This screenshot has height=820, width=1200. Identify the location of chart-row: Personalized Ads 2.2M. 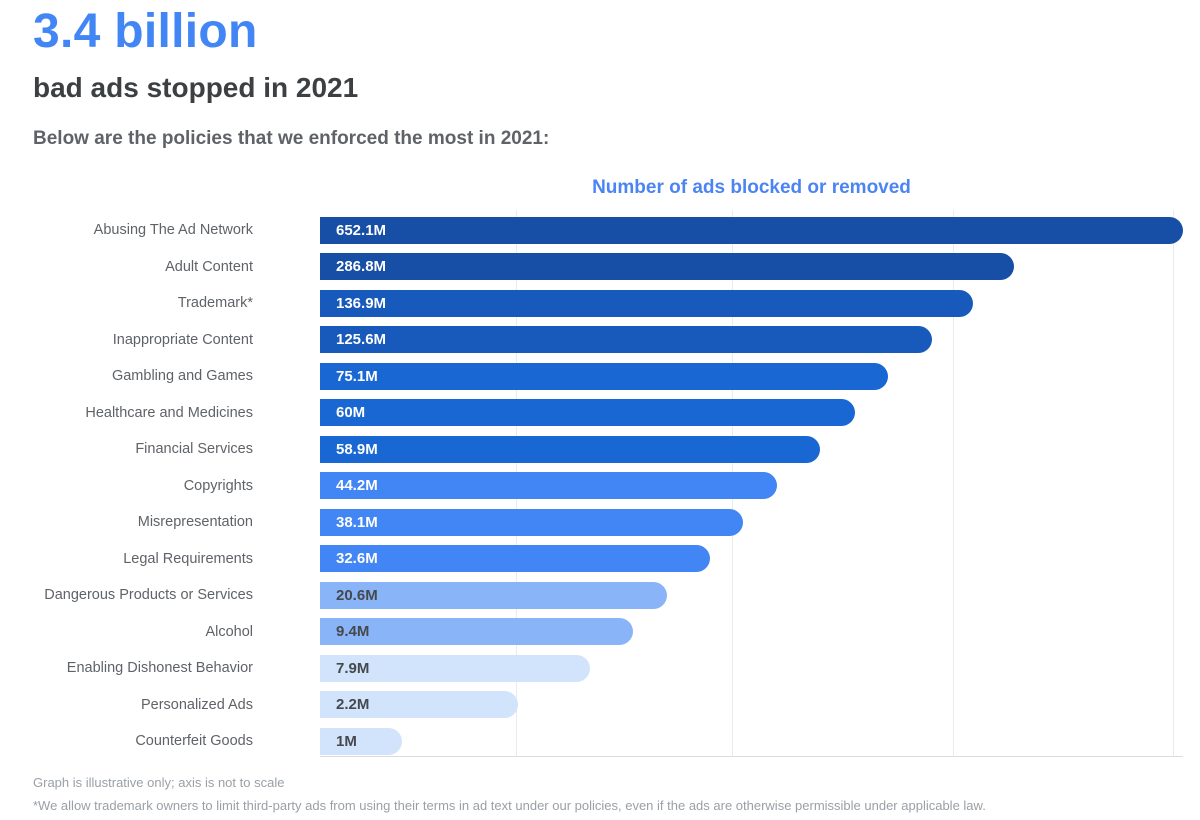
(608, 705).